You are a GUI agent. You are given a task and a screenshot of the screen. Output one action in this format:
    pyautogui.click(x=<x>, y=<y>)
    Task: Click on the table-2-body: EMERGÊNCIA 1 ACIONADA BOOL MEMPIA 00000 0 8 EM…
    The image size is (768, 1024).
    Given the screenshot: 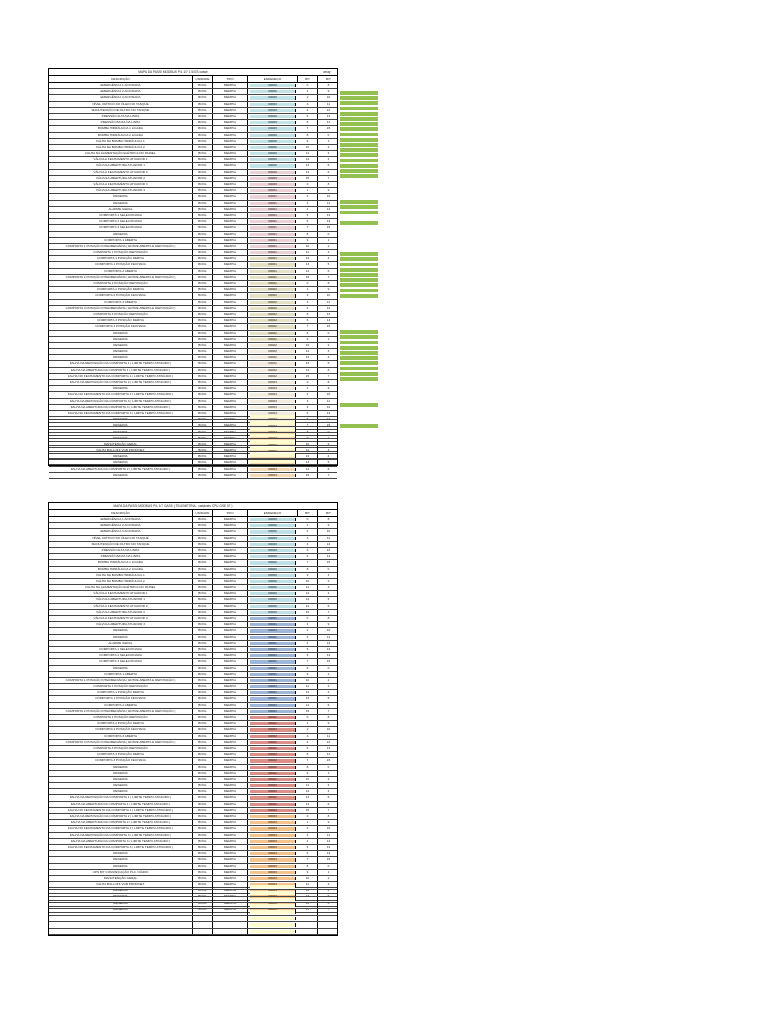 What is the action you would take?
    pyautogui.click(x=193, y=715)
    